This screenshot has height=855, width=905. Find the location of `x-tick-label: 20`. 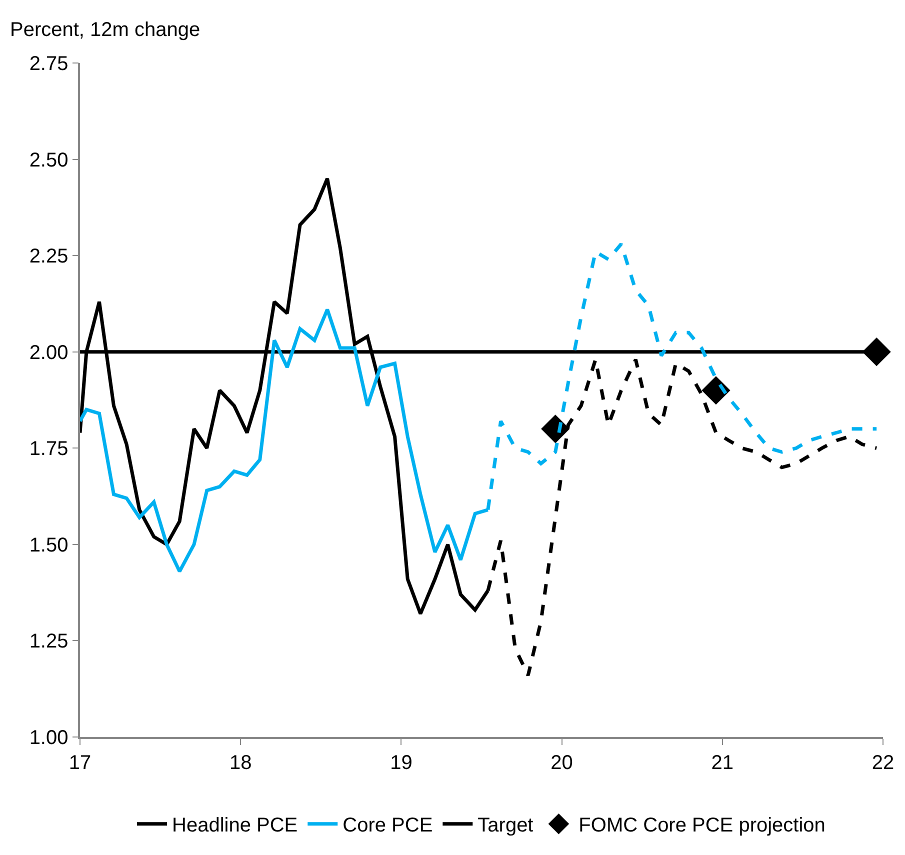

x-tick-label: 20 is located at coordinates (561, 763).